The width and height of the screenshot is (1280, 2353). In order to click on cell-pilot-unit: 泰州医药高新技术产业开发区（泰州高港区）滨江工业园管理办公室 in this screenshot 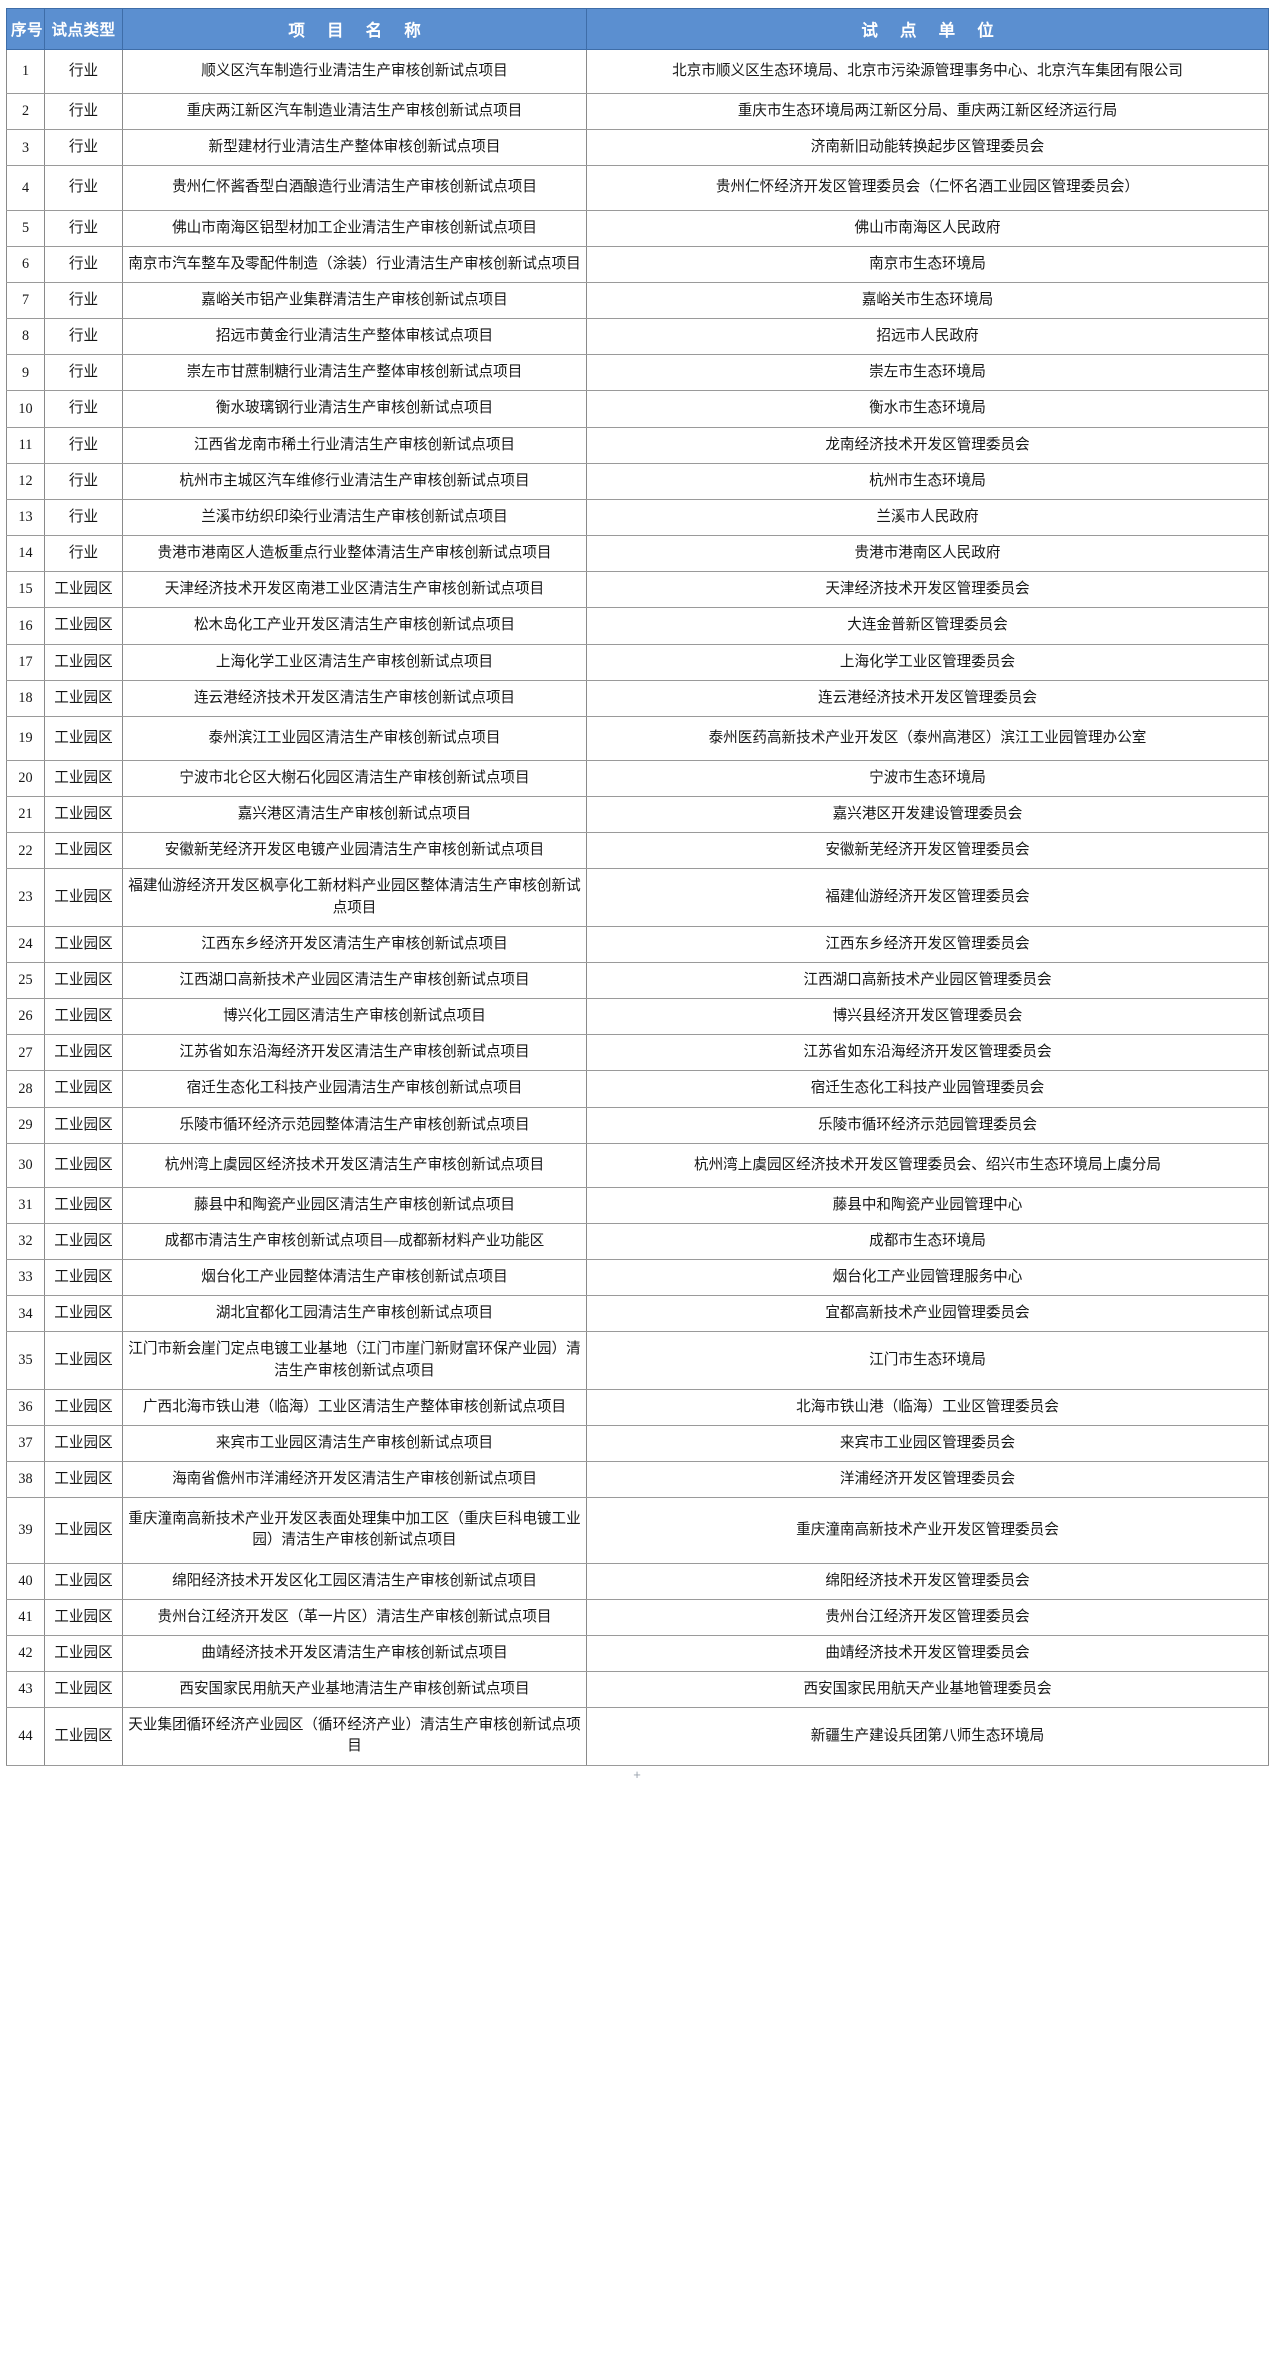, I will do `click(927, 738)`.